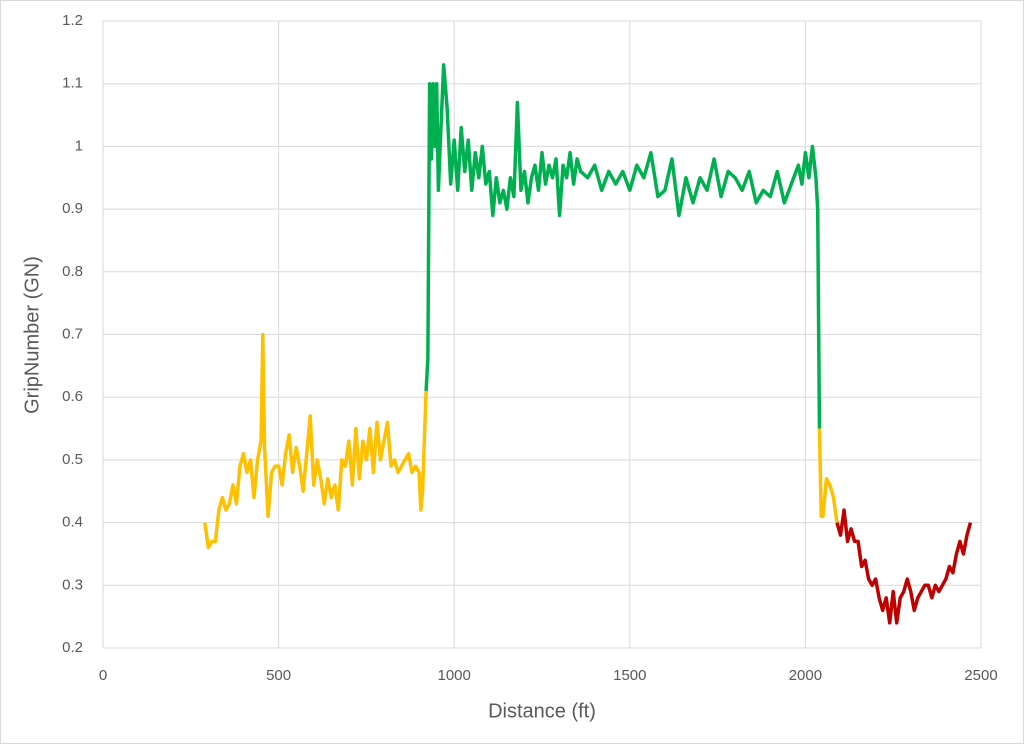 The image size is (1024, 744). I want to click on y-tick-label: 0.9, so click(72, 208).